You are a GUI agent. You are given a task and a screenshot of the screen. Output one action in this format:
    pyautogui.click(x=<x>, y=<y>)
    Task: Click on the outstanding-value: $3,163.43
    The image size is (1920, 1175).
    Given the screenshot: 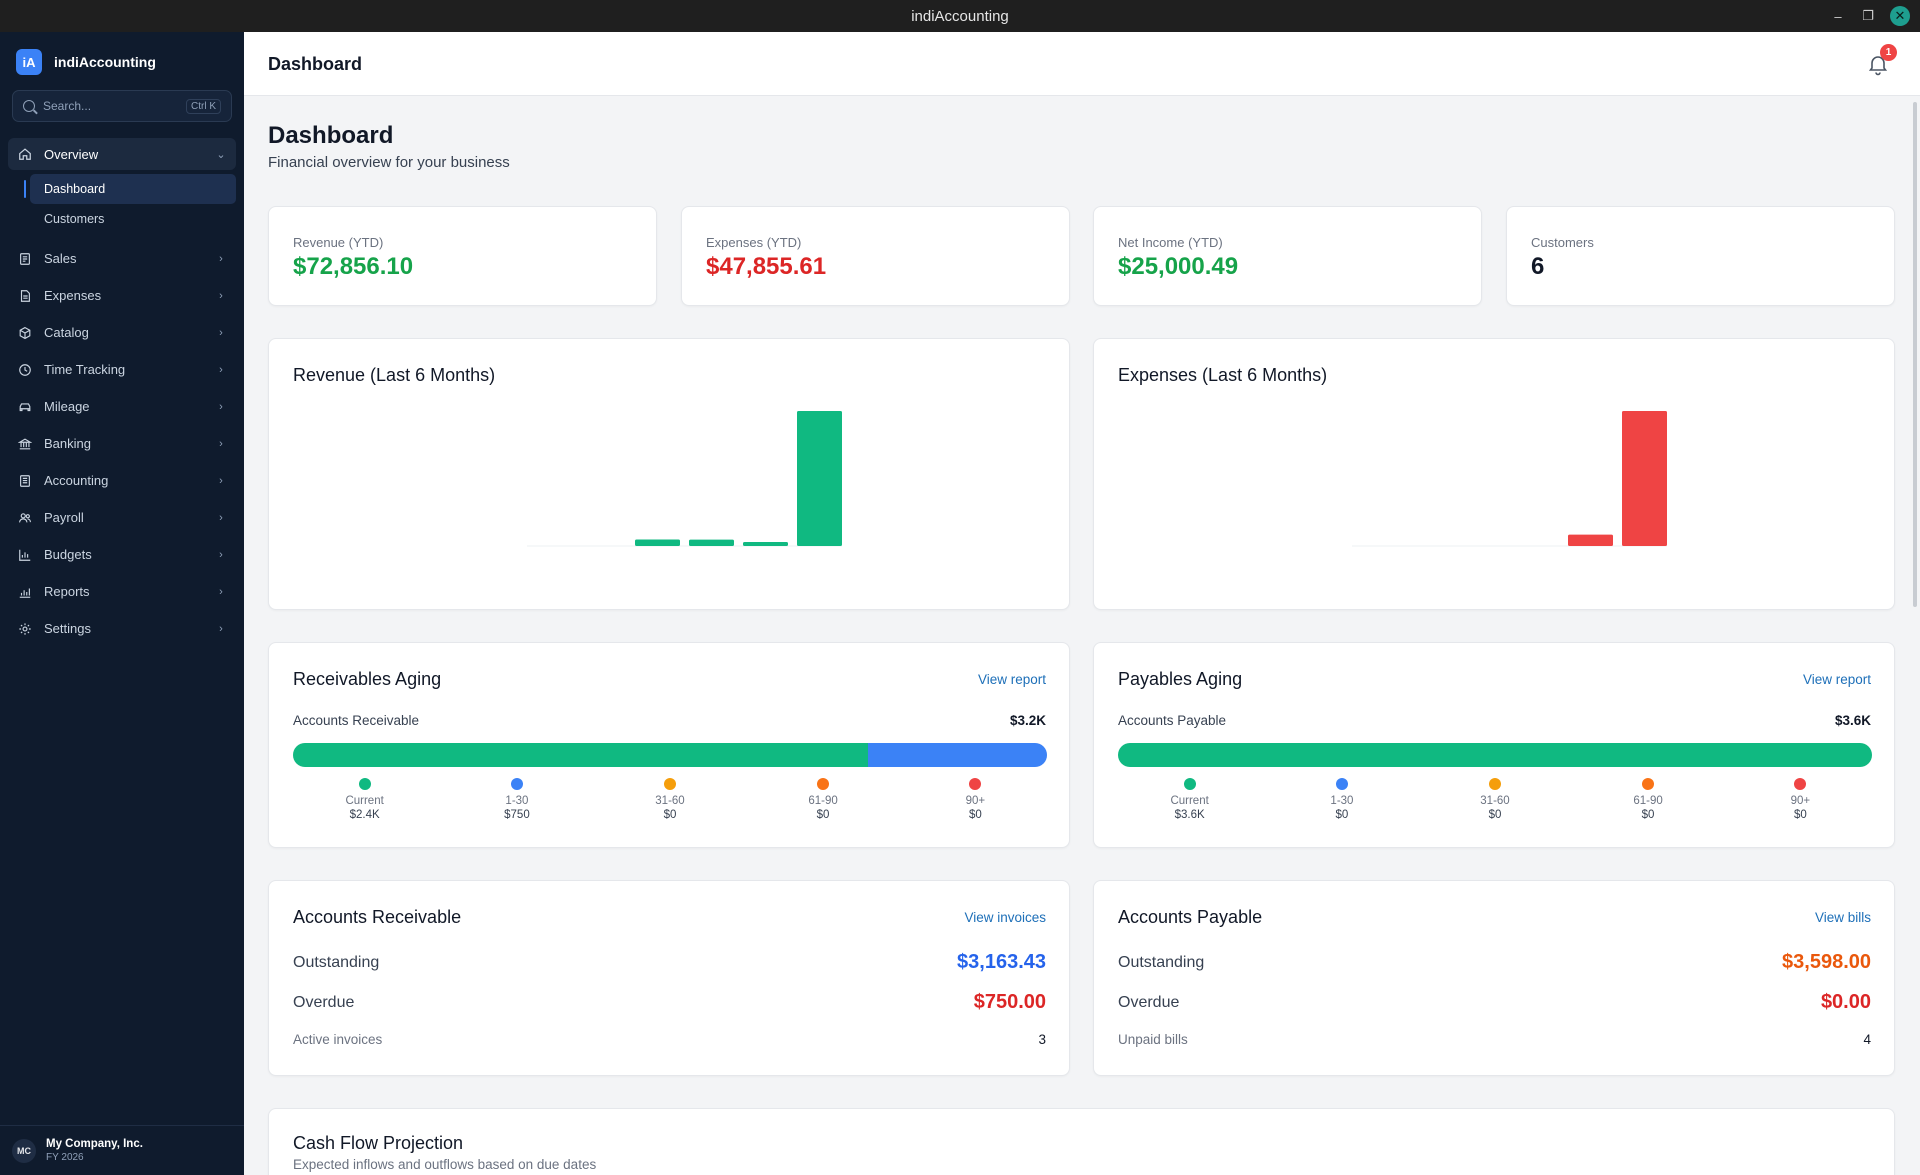 What is the action you would take?
    pyautogui.click(x=1001, y=962)
    